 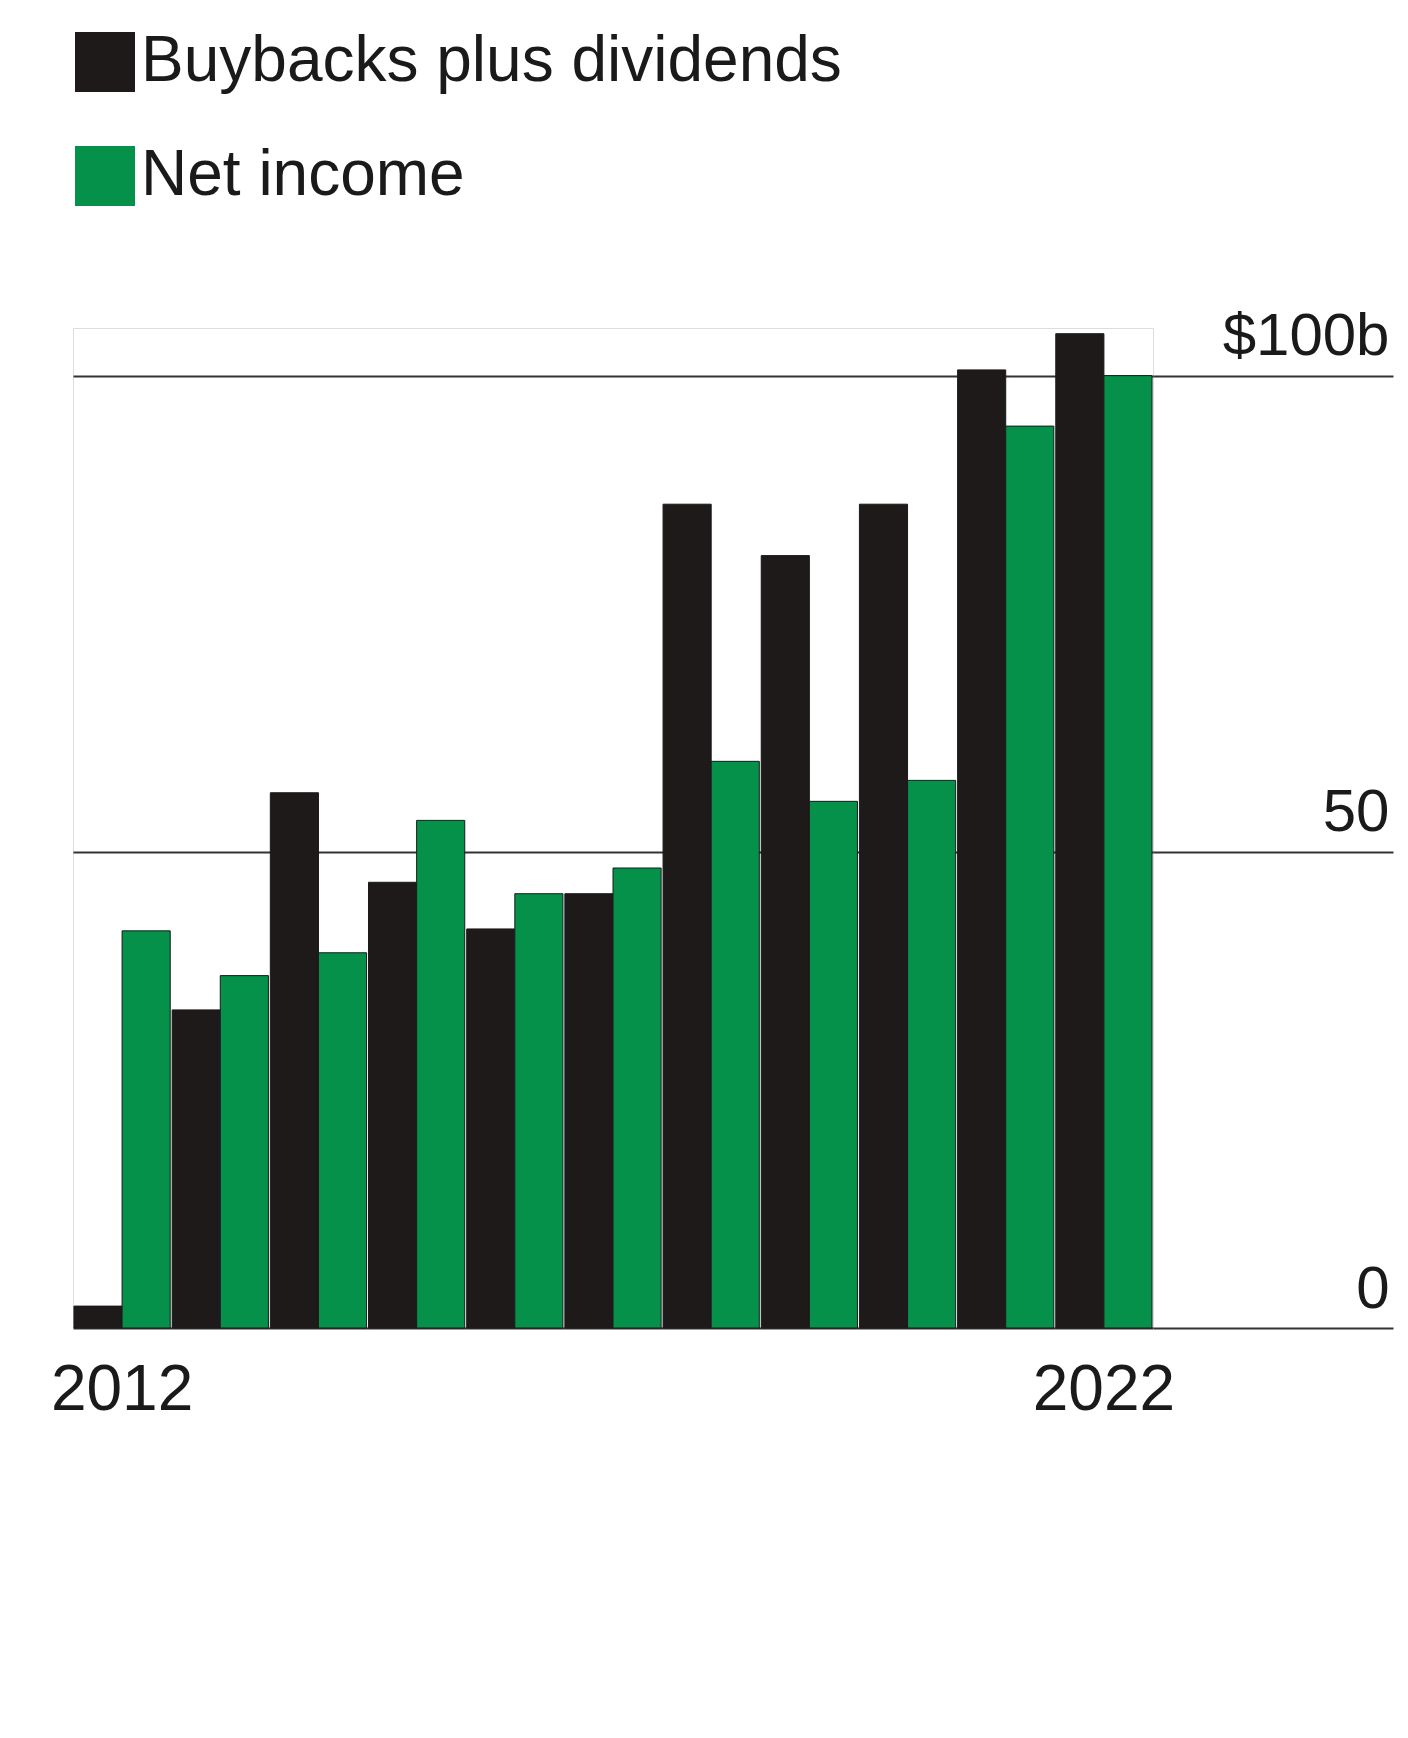 What do you see at coordinates (1373, 1287) in the screenshot?
I see `y-tick-label: 0` at bounding box center [1373, 1287].